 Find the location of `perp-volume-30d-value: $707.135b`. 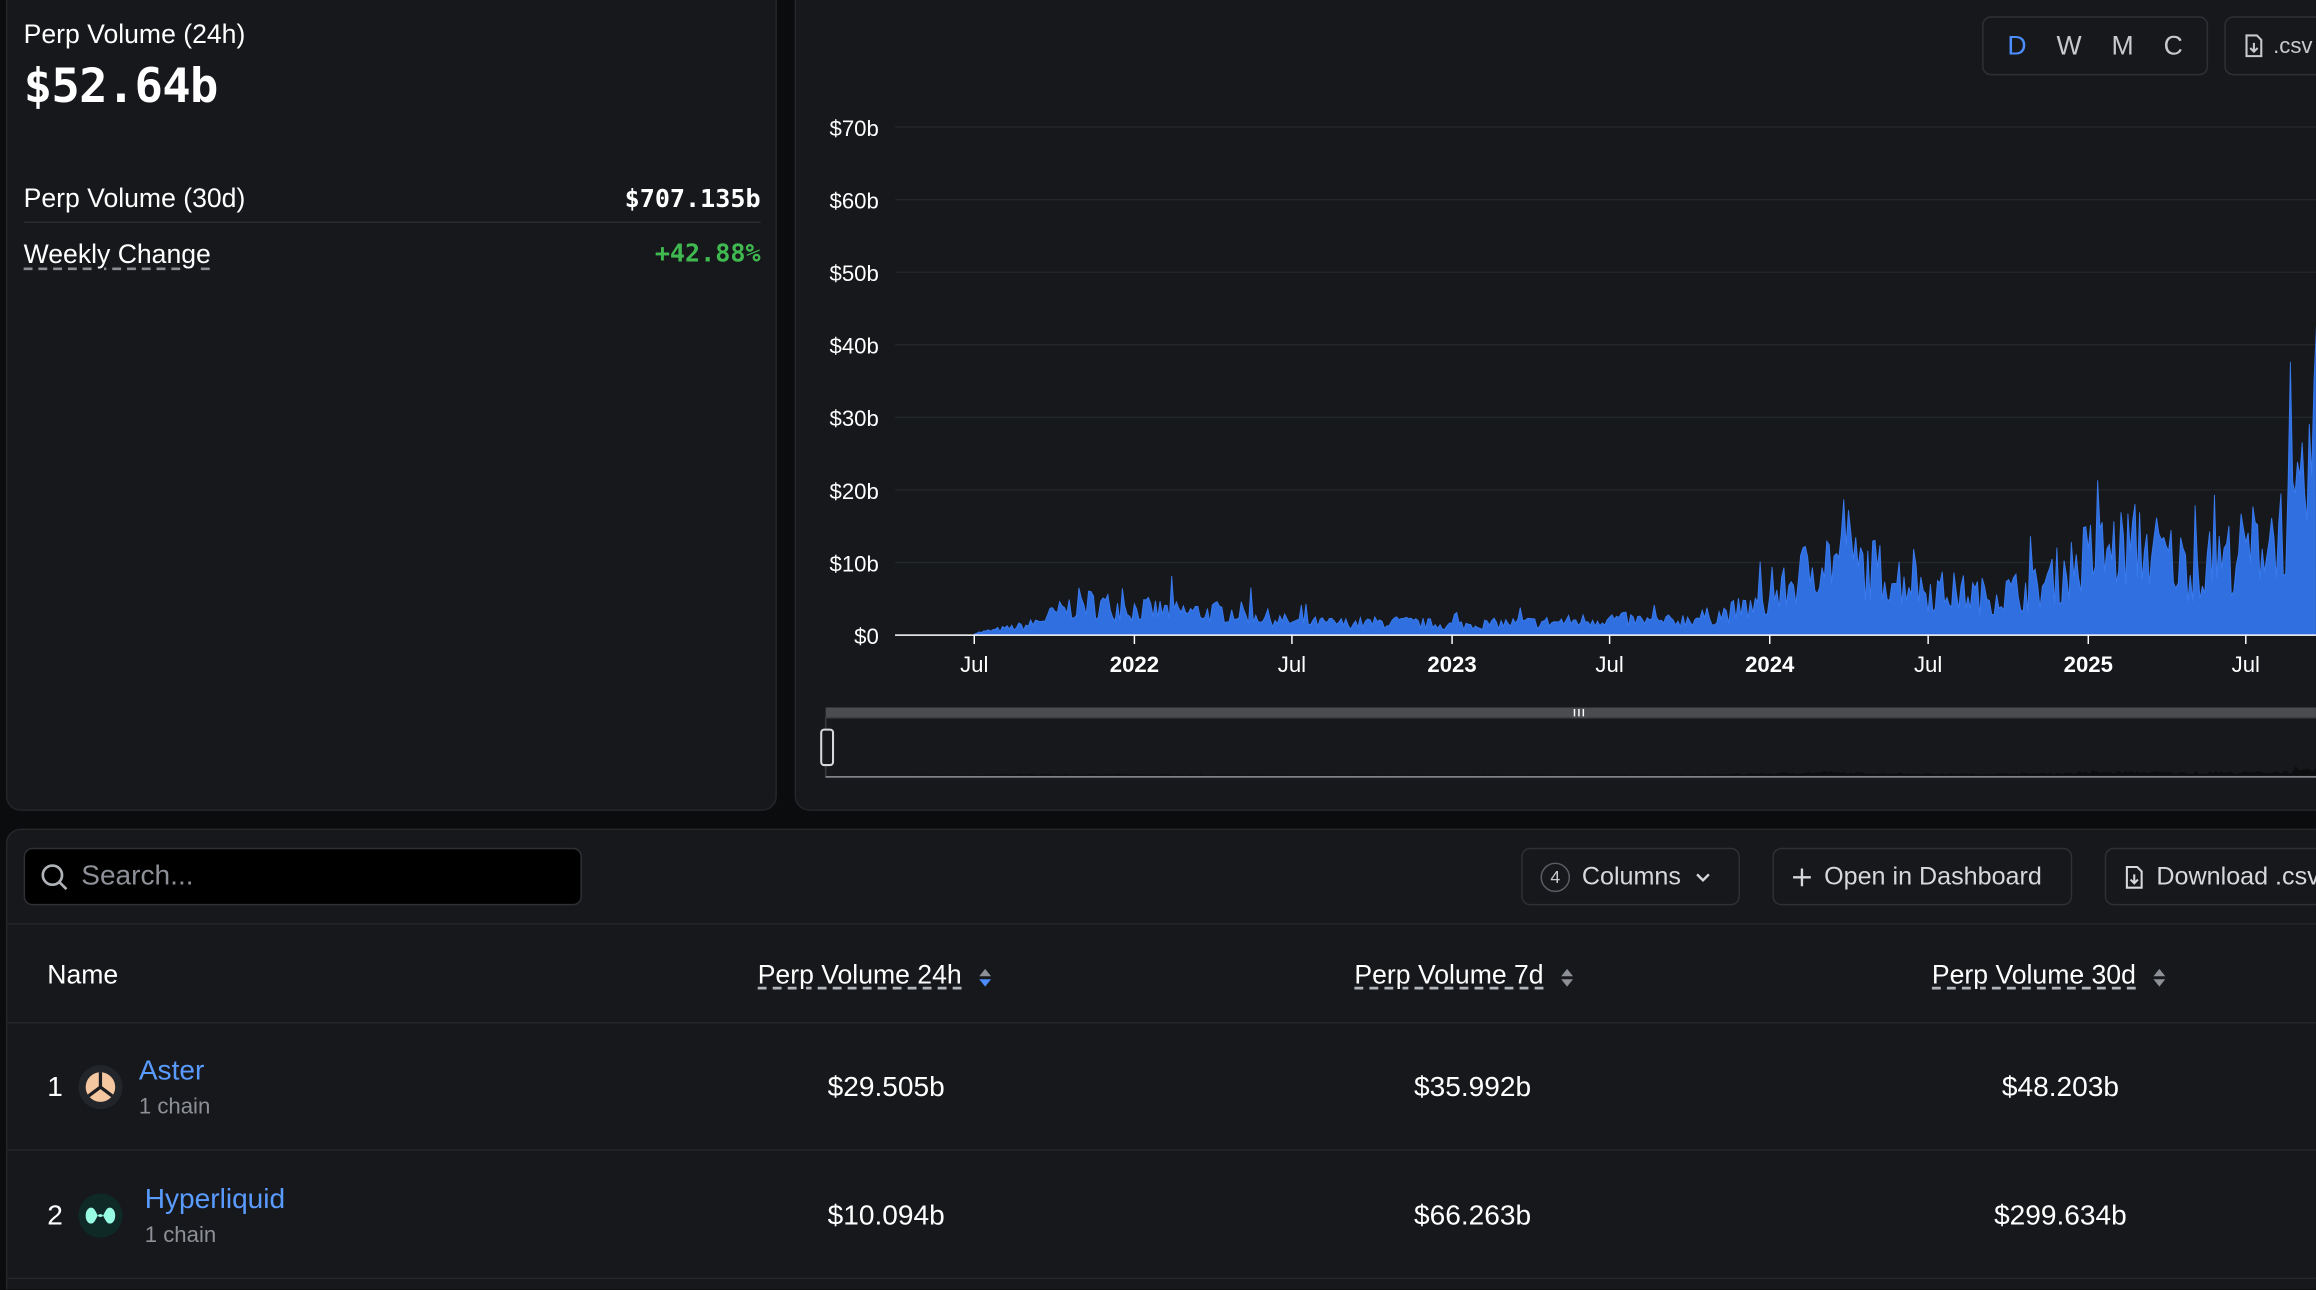

perp-volume-30d-value: $707.135b is located at coordinates (692, 198).